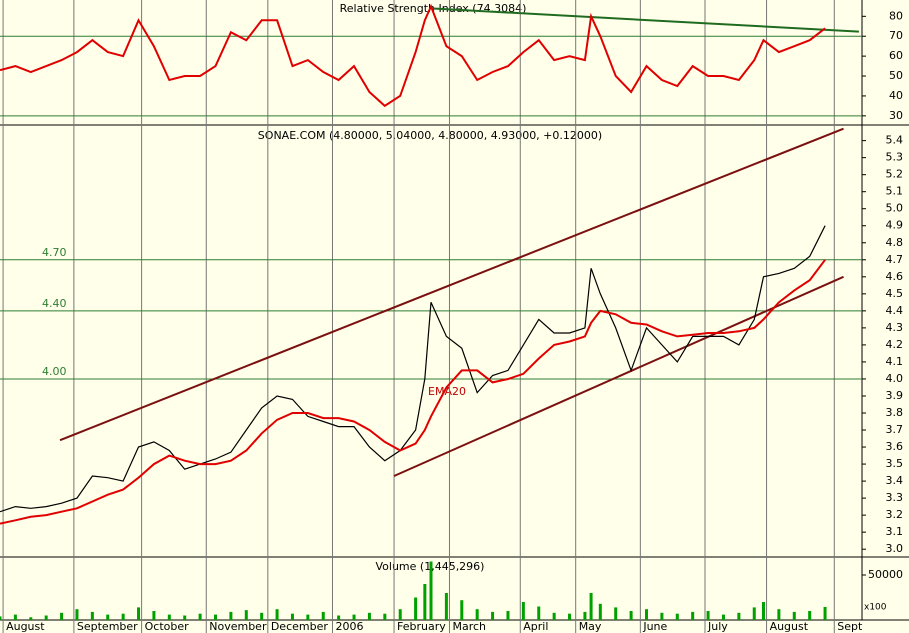 The width and height of the screenshot is (909, 633). What do you see at coordinates (717, 626) in the screenshot?
I see `x-tick-label: July` at bounding box center [717, 626].